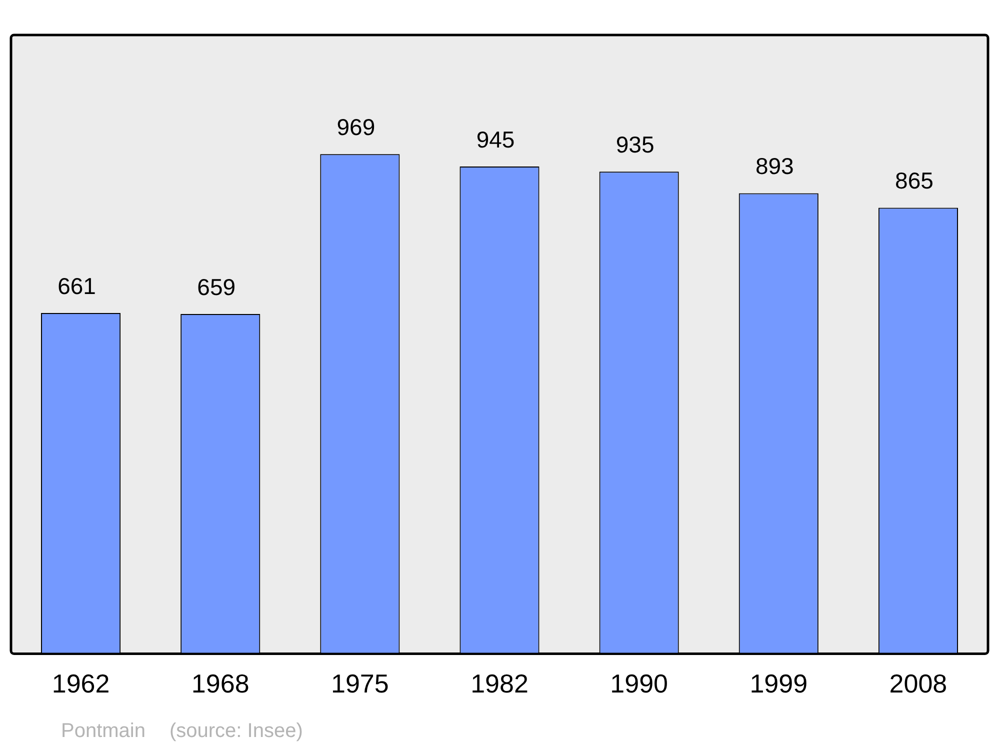 This screenshot has height=747, width=1000. I want to click on data-label: 661, so click(77, 285).